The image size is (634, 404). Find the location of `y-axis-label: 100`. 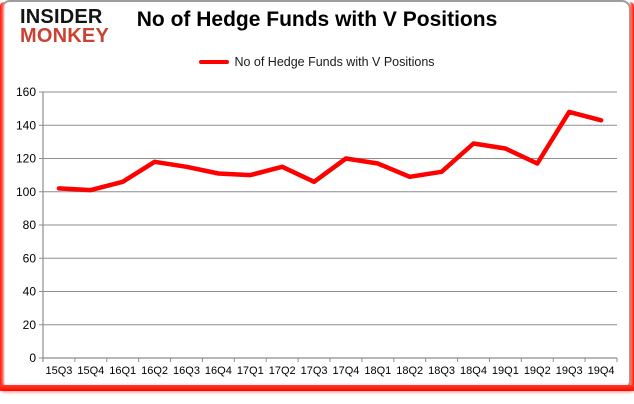

y-axis-label: 100 is located at coordinates (26, 192).